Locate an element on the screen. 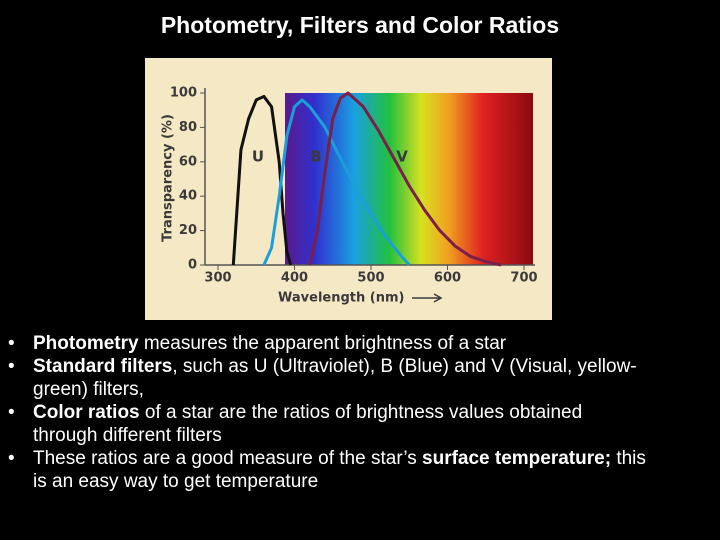 The height and width of the screenshot is (540, 720). x-tick-label: 500 is located at coordinates (370, 278).